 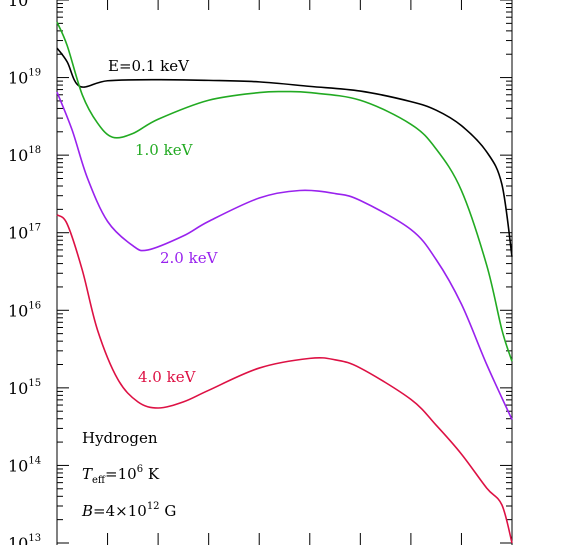 What do you see at coordinates (189, 258) in the screenshot?
I see `series-label: 2.0 keV` at bounding box center [189, 258].